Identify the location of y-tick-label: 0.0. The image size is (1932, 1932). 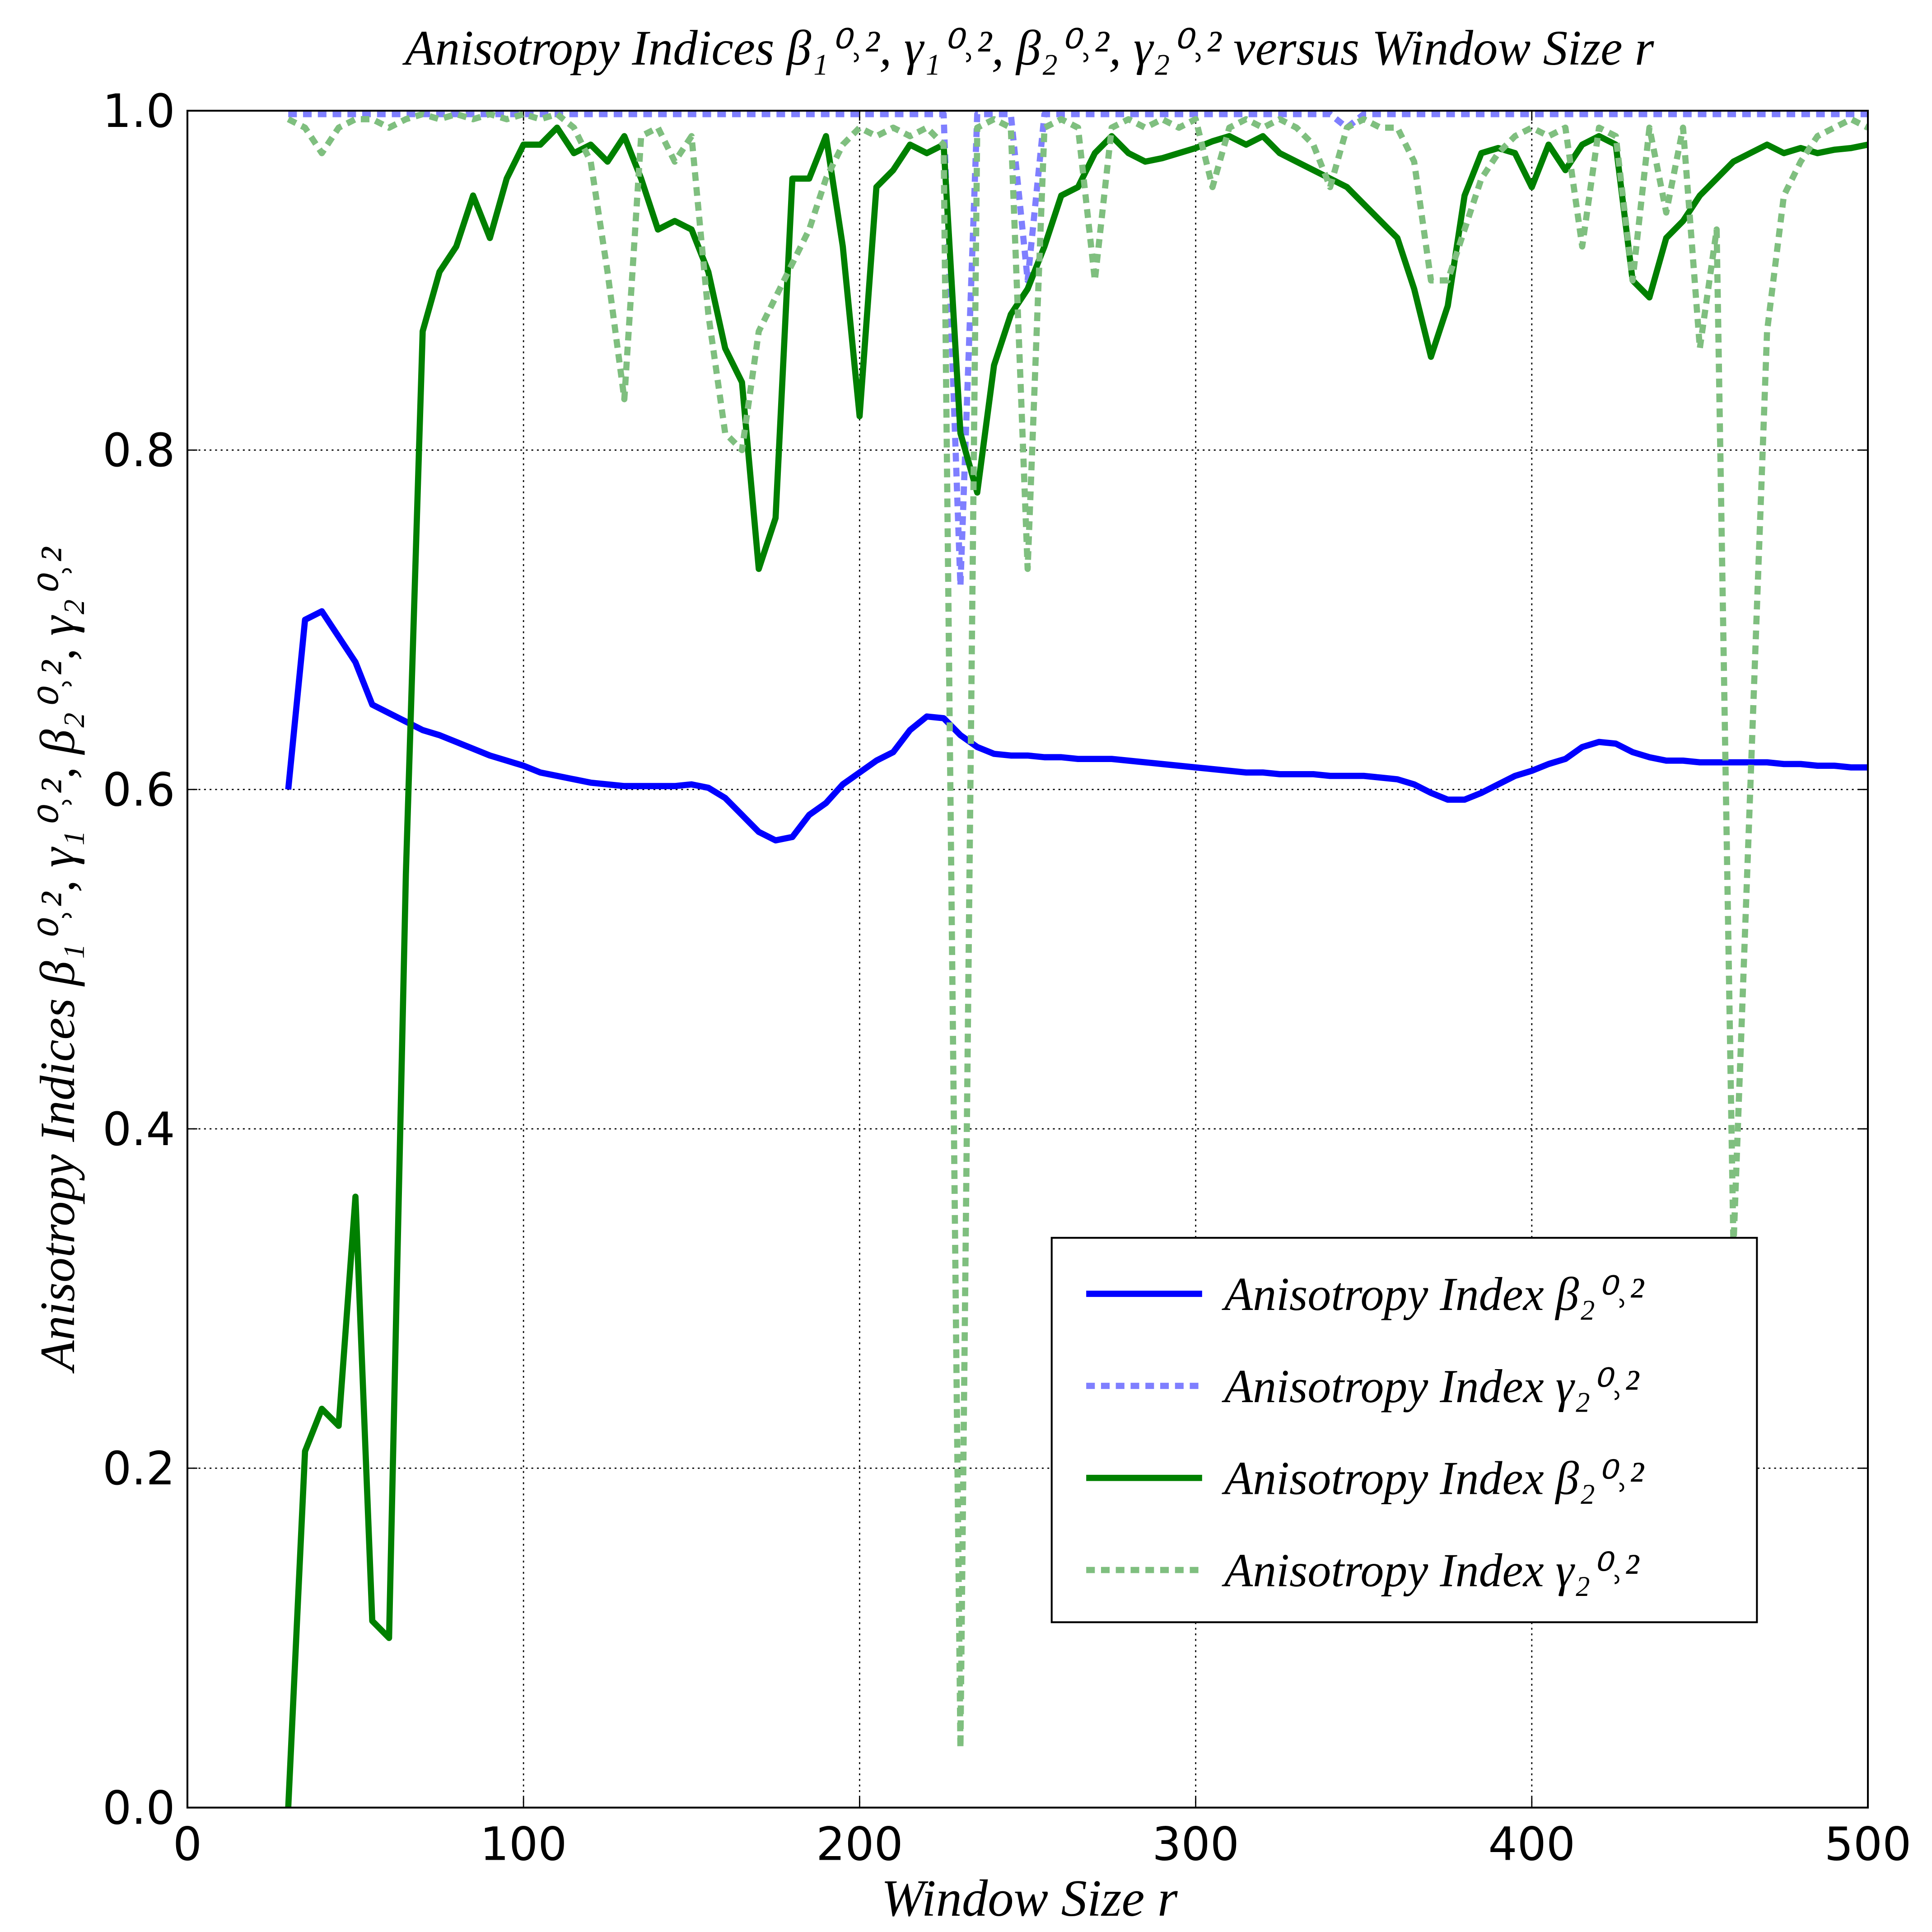
(139, 1808).